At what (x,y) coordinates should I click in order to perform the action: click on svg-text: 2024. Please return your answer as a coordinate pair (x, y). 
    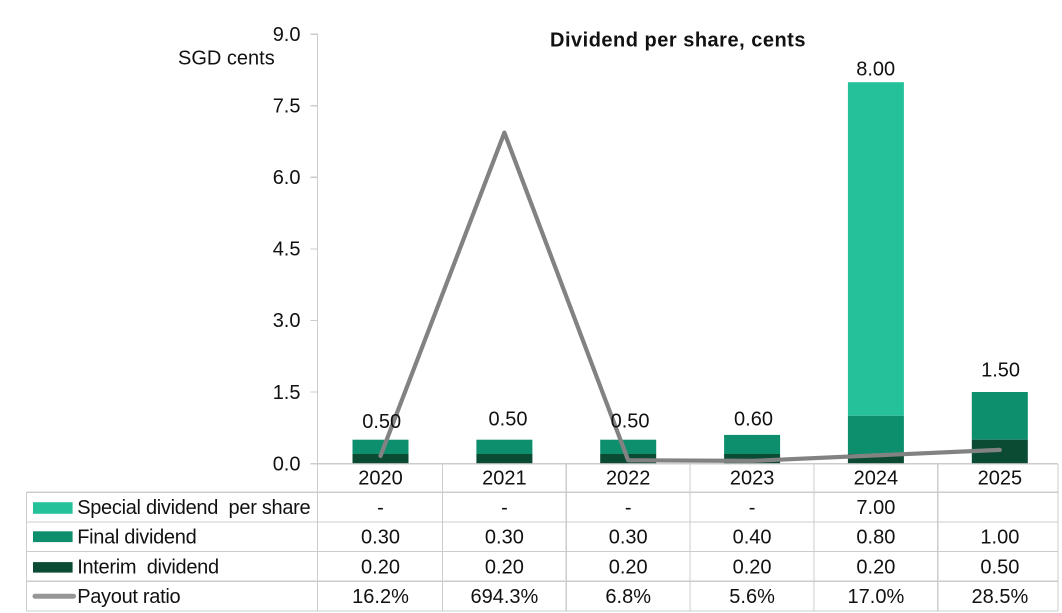
    Looking at the image, I should click on (876, 478).